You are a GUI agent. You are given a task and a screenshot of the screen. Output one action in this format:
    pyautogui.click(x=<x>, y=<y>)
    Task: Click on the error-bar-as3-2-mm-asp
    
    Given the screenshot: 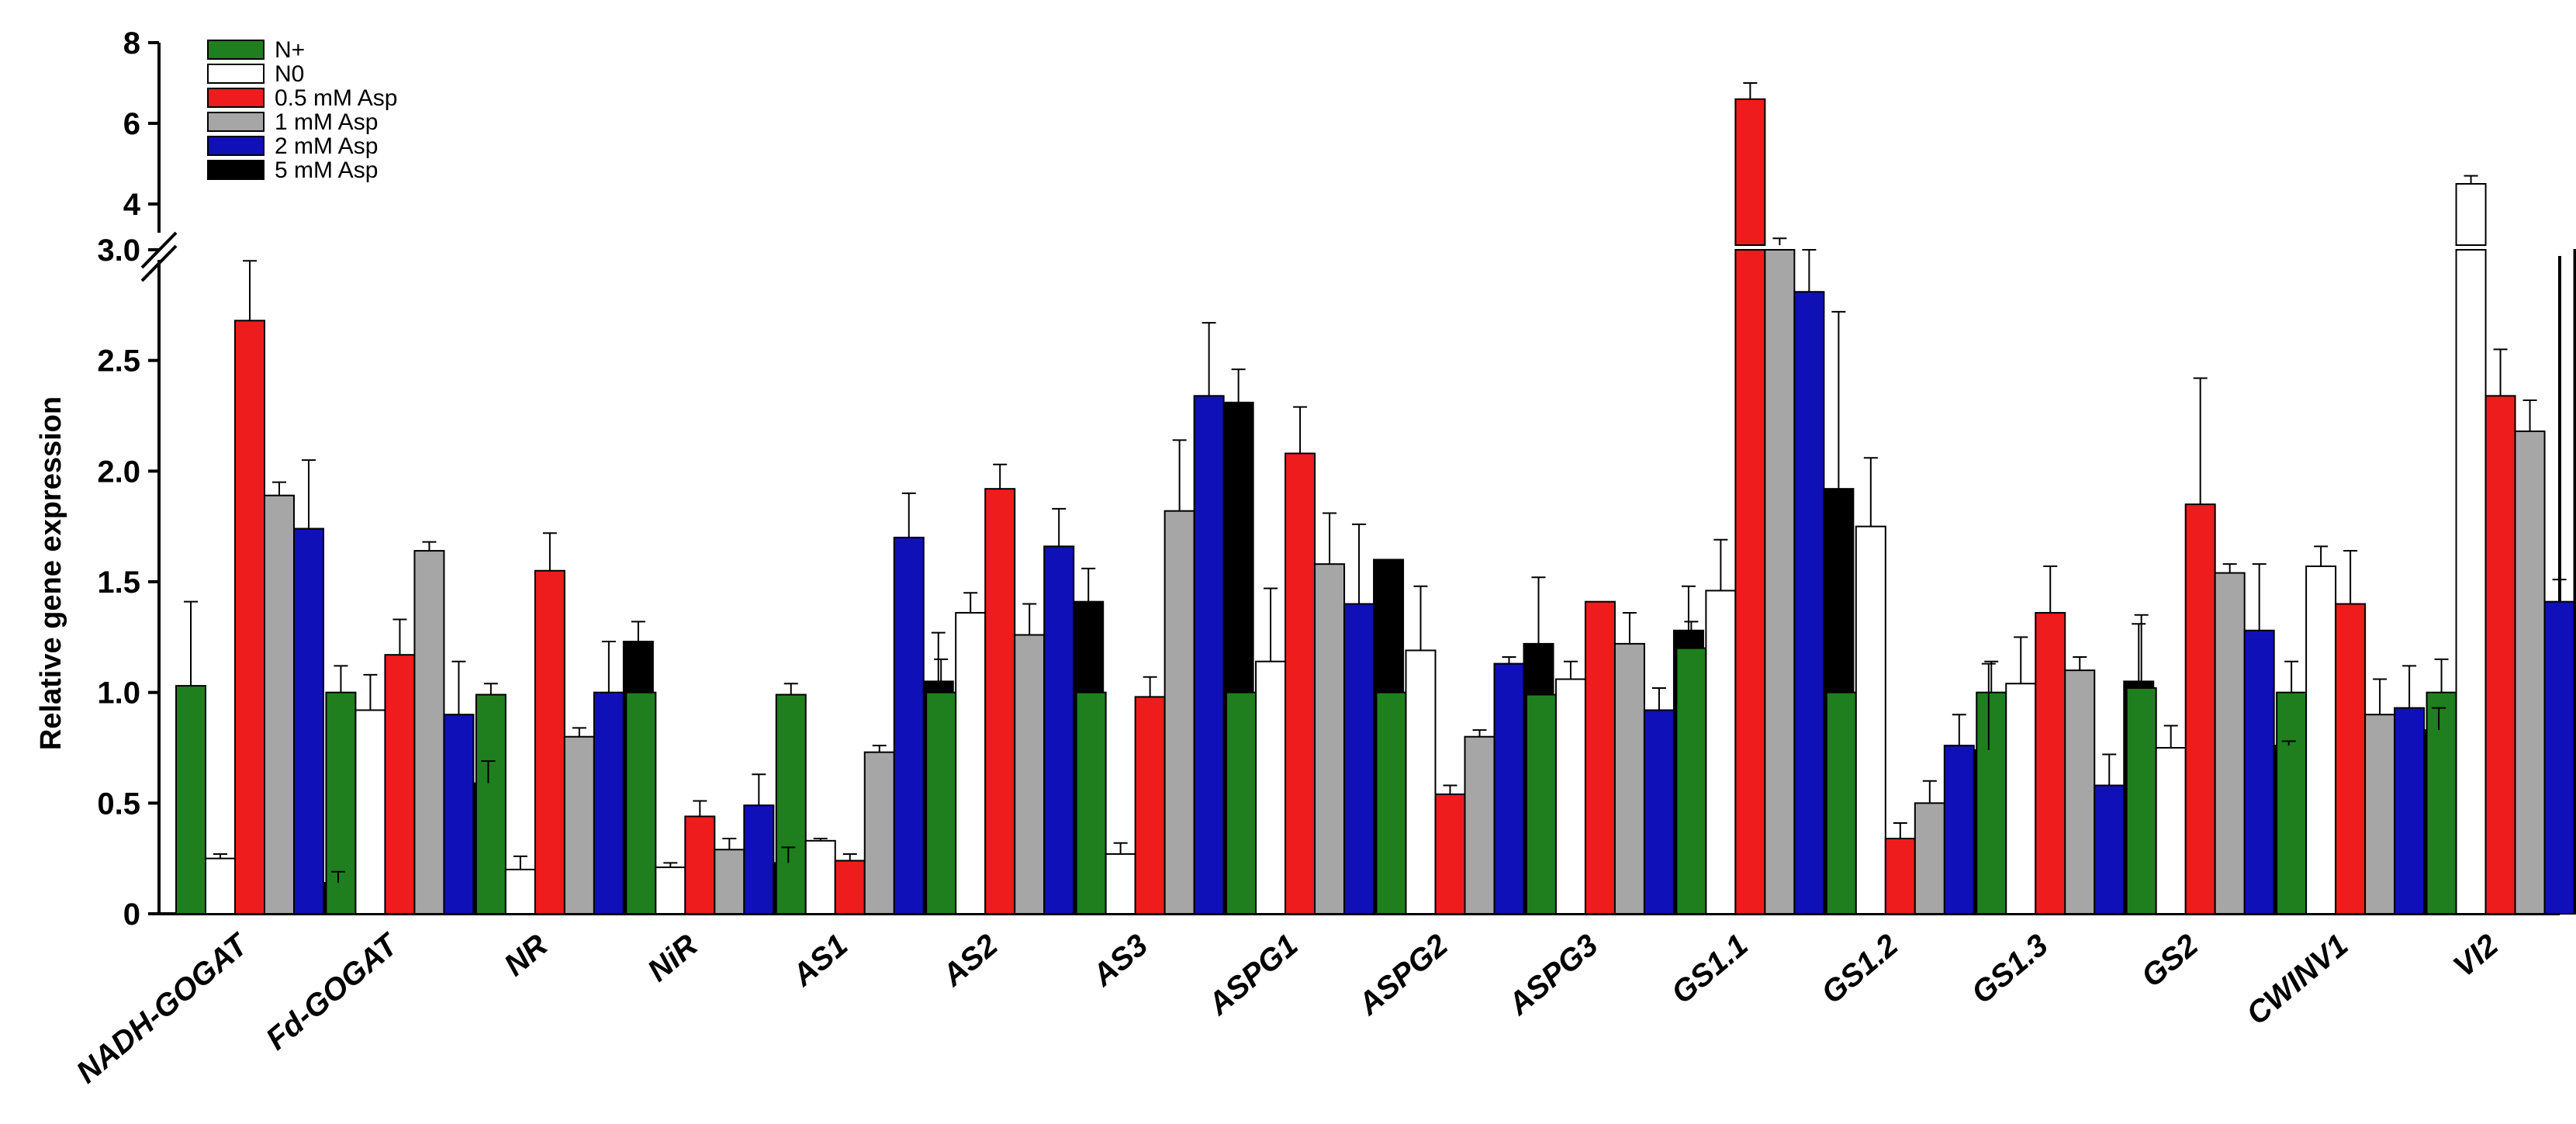 What is the action you would take?
    pyautogui.click(x=1209, y=359)
    